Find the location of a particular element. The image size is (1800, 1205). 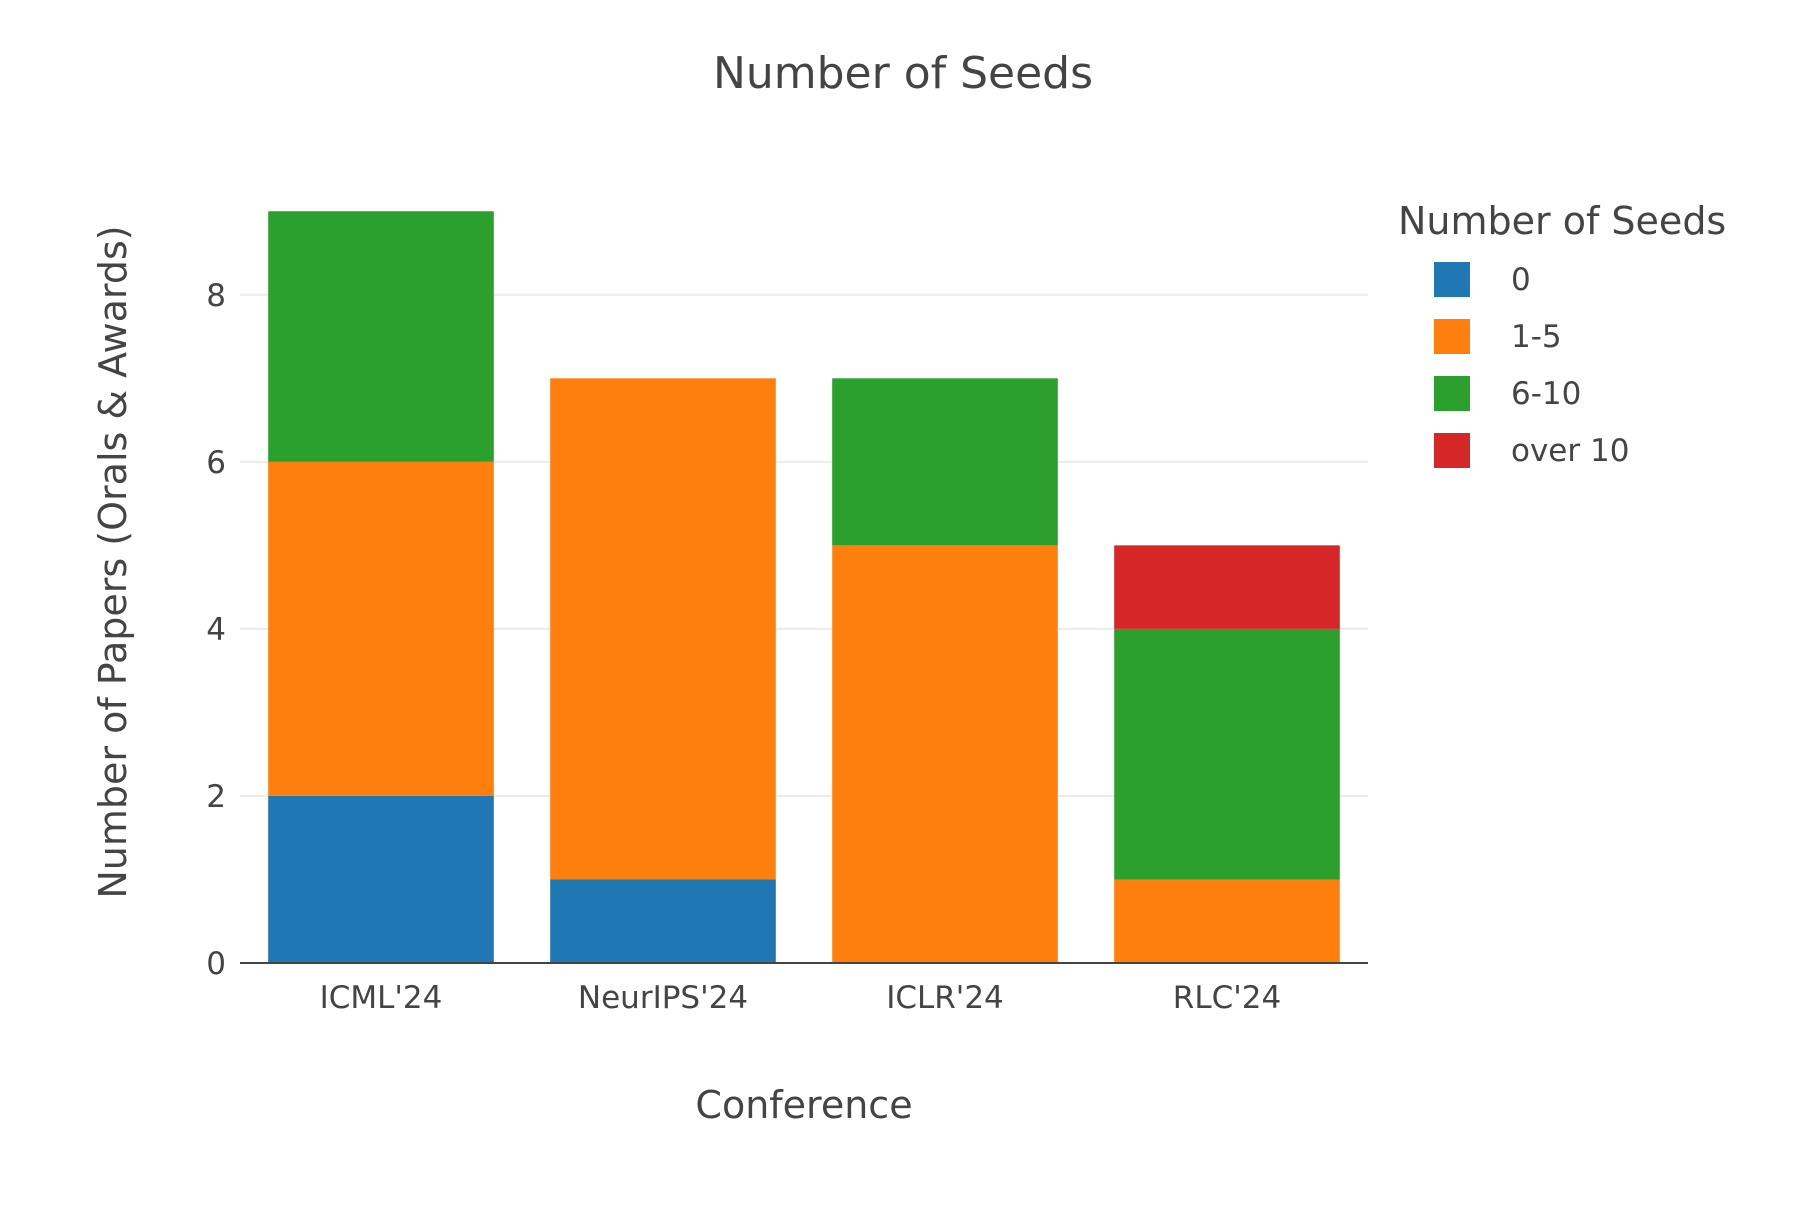

x-tick-label: NeurIPS'24 is located at coordinates (663, 998).